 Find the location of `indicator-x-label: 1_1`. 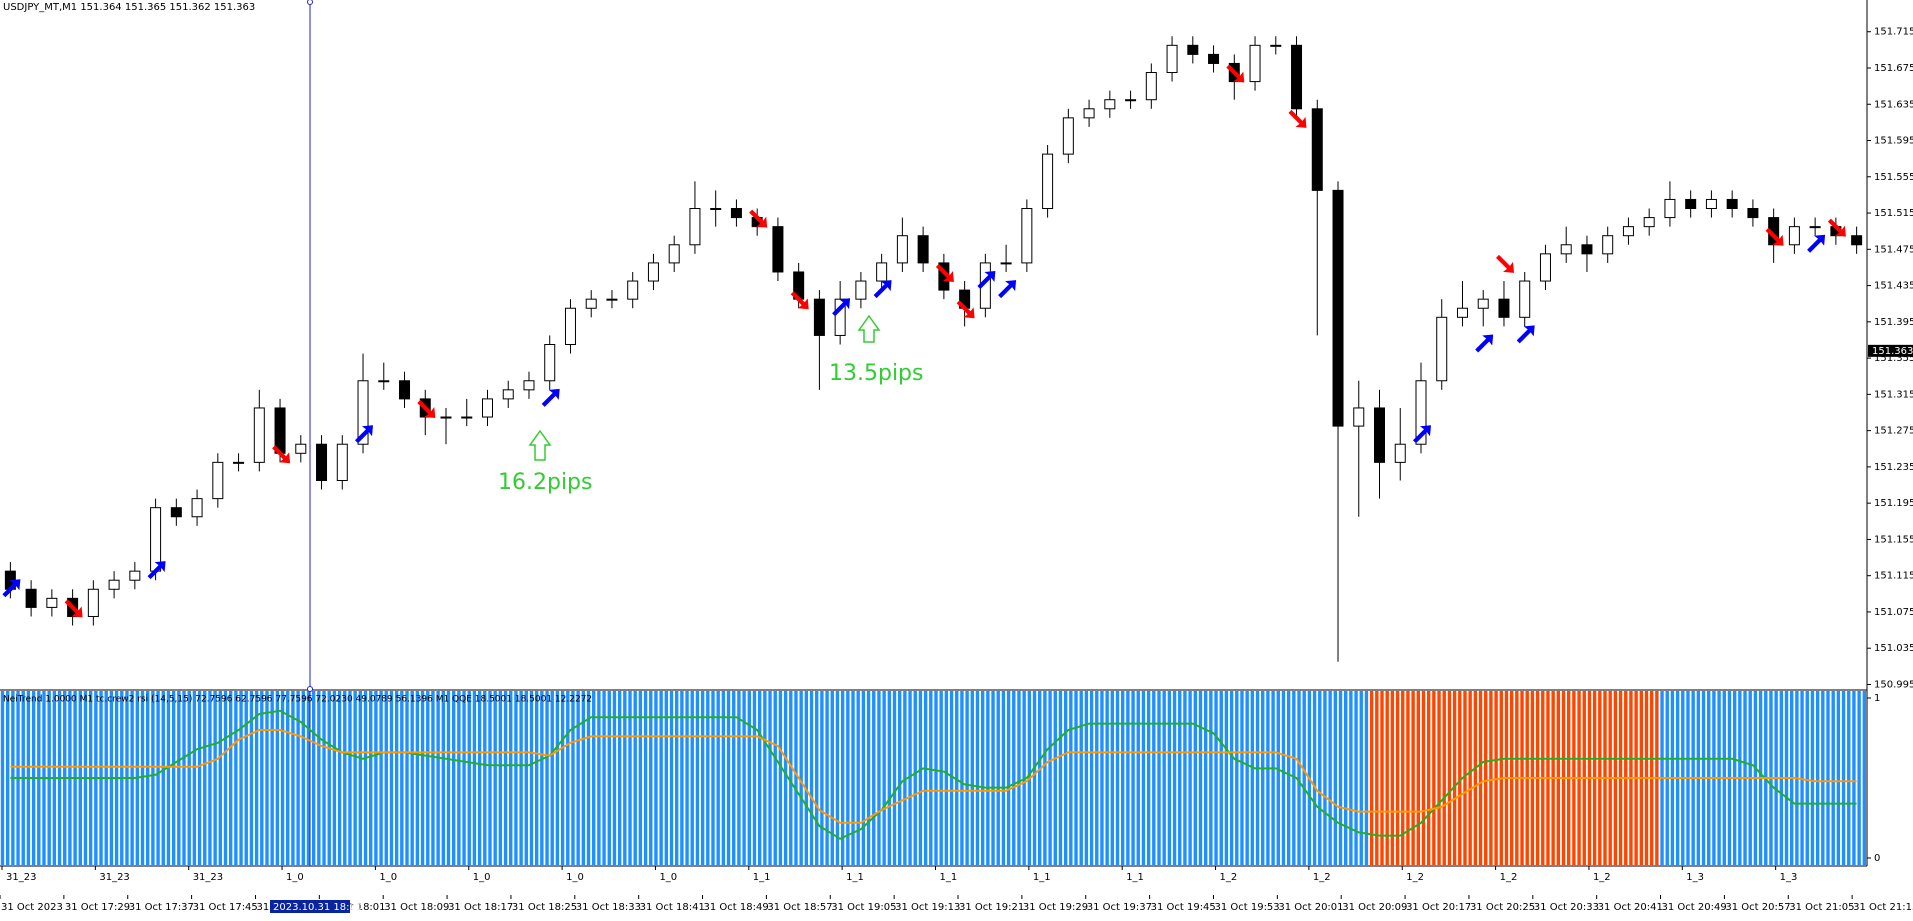

indicator-x-label: 1_1 is located at coordinates (762, 877).